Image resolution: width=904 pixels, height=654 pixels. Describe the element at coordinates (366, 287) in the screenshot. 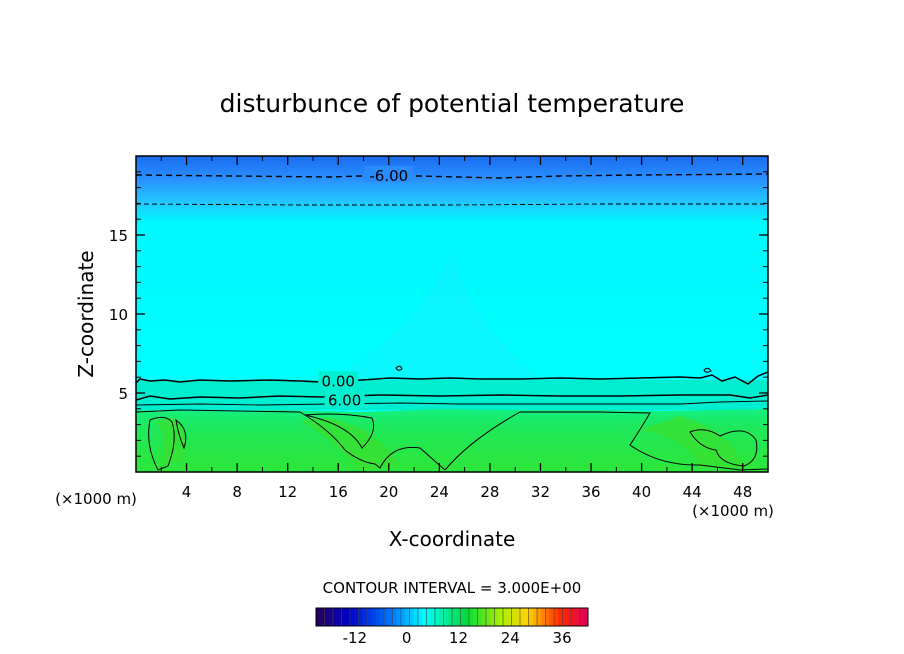

I see `contour-label-layer: -6.00 0.006.00` at that location.